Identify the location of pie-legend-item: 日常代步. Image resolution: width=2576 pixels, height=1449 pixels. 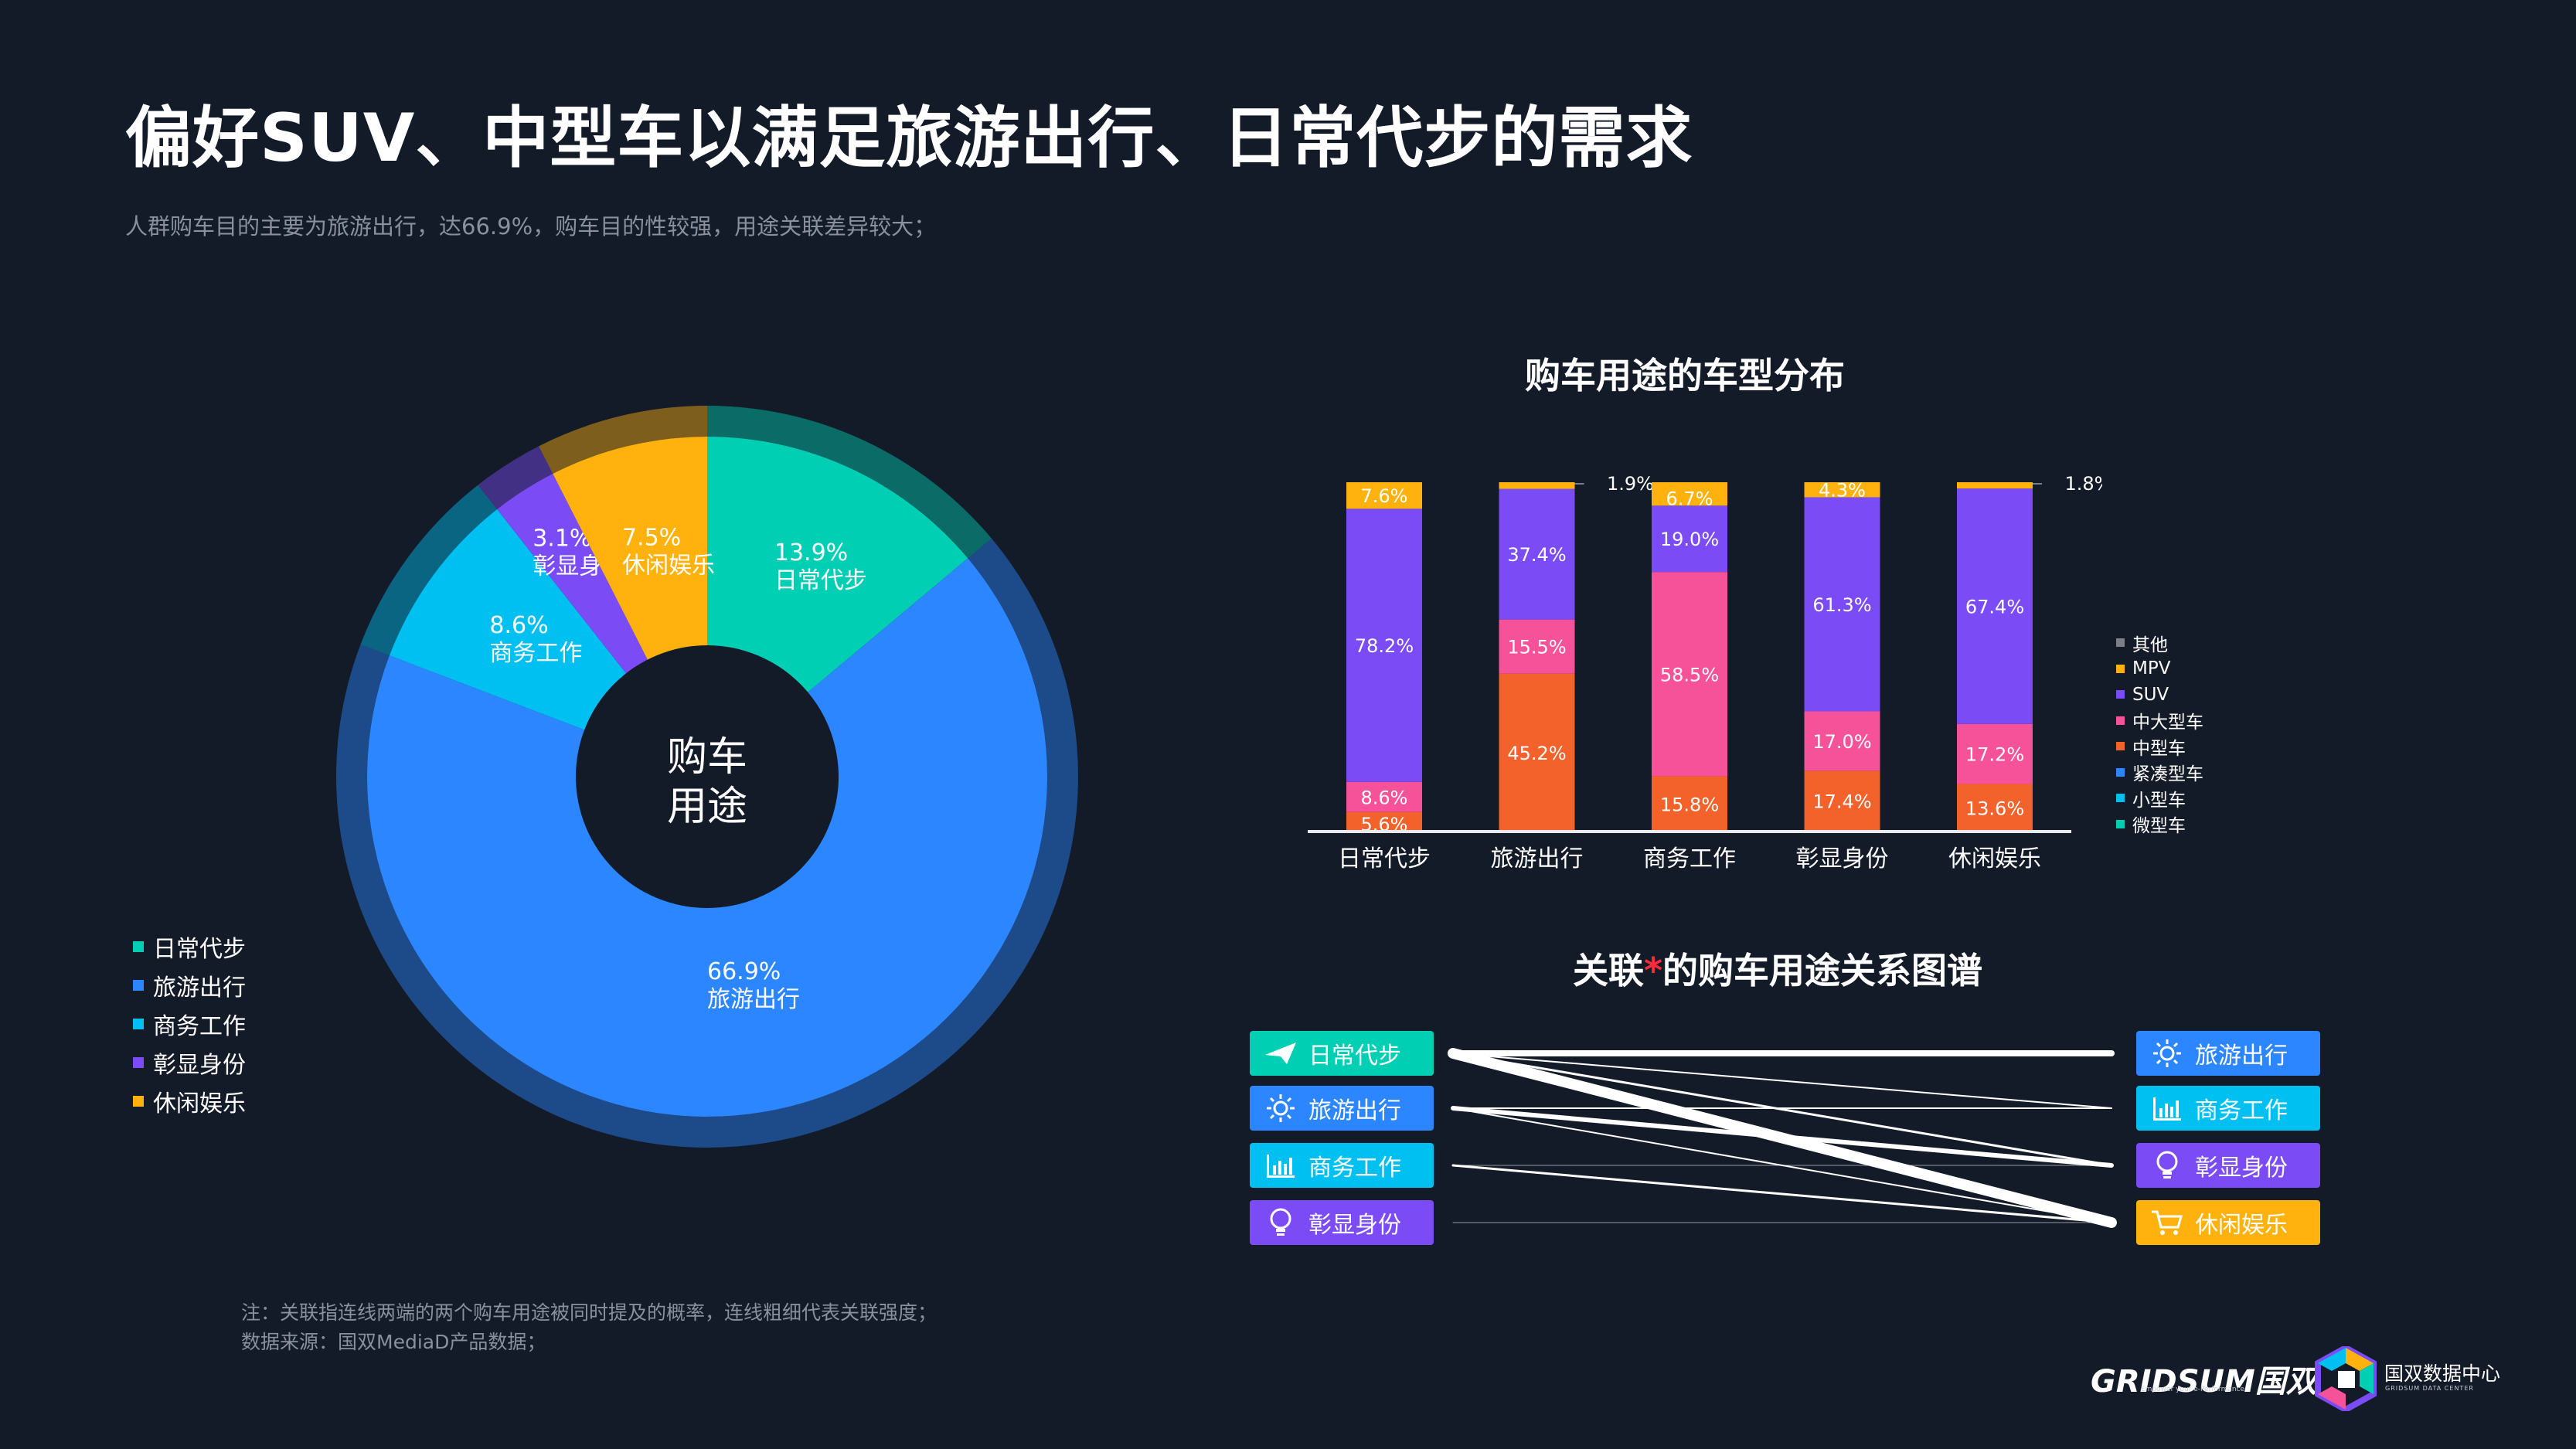
(189, 947).